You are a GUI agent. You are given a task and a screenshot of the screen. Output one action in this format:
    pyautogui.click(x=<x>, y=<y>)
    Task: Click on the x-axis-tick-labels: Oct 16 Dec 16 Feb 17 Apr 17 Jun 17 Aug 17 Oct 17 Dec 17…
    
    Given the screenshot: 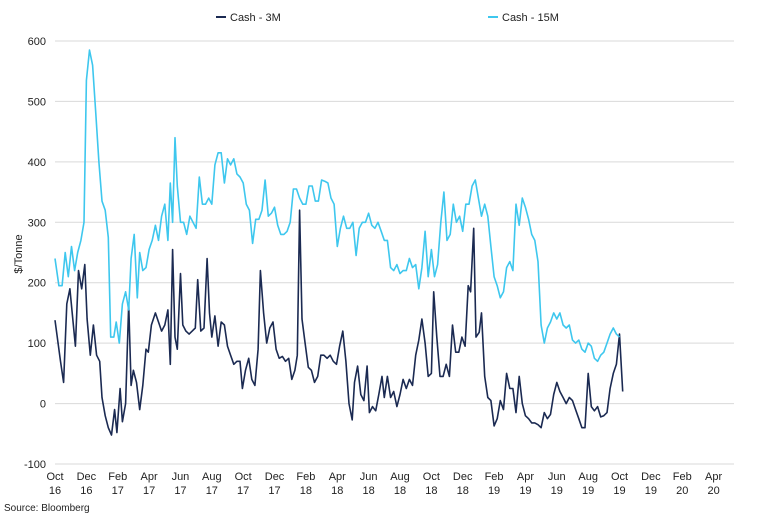 What is the action you would take?
    pyautogui.click(x=384, y=484)
    